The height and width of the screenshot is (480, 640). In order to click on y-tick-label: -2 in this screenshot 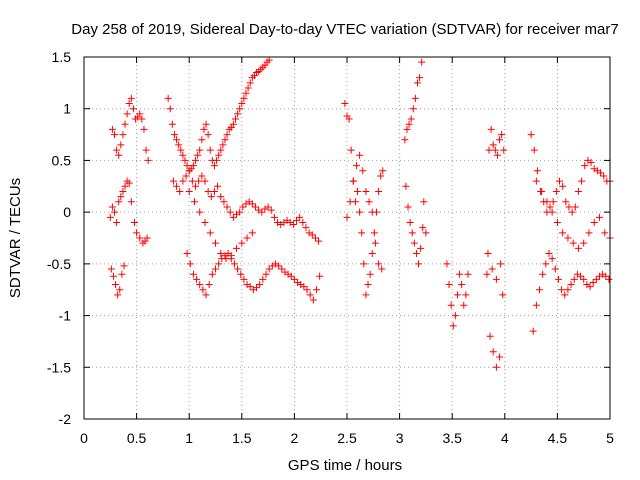, I will do `click(65, 419)`.